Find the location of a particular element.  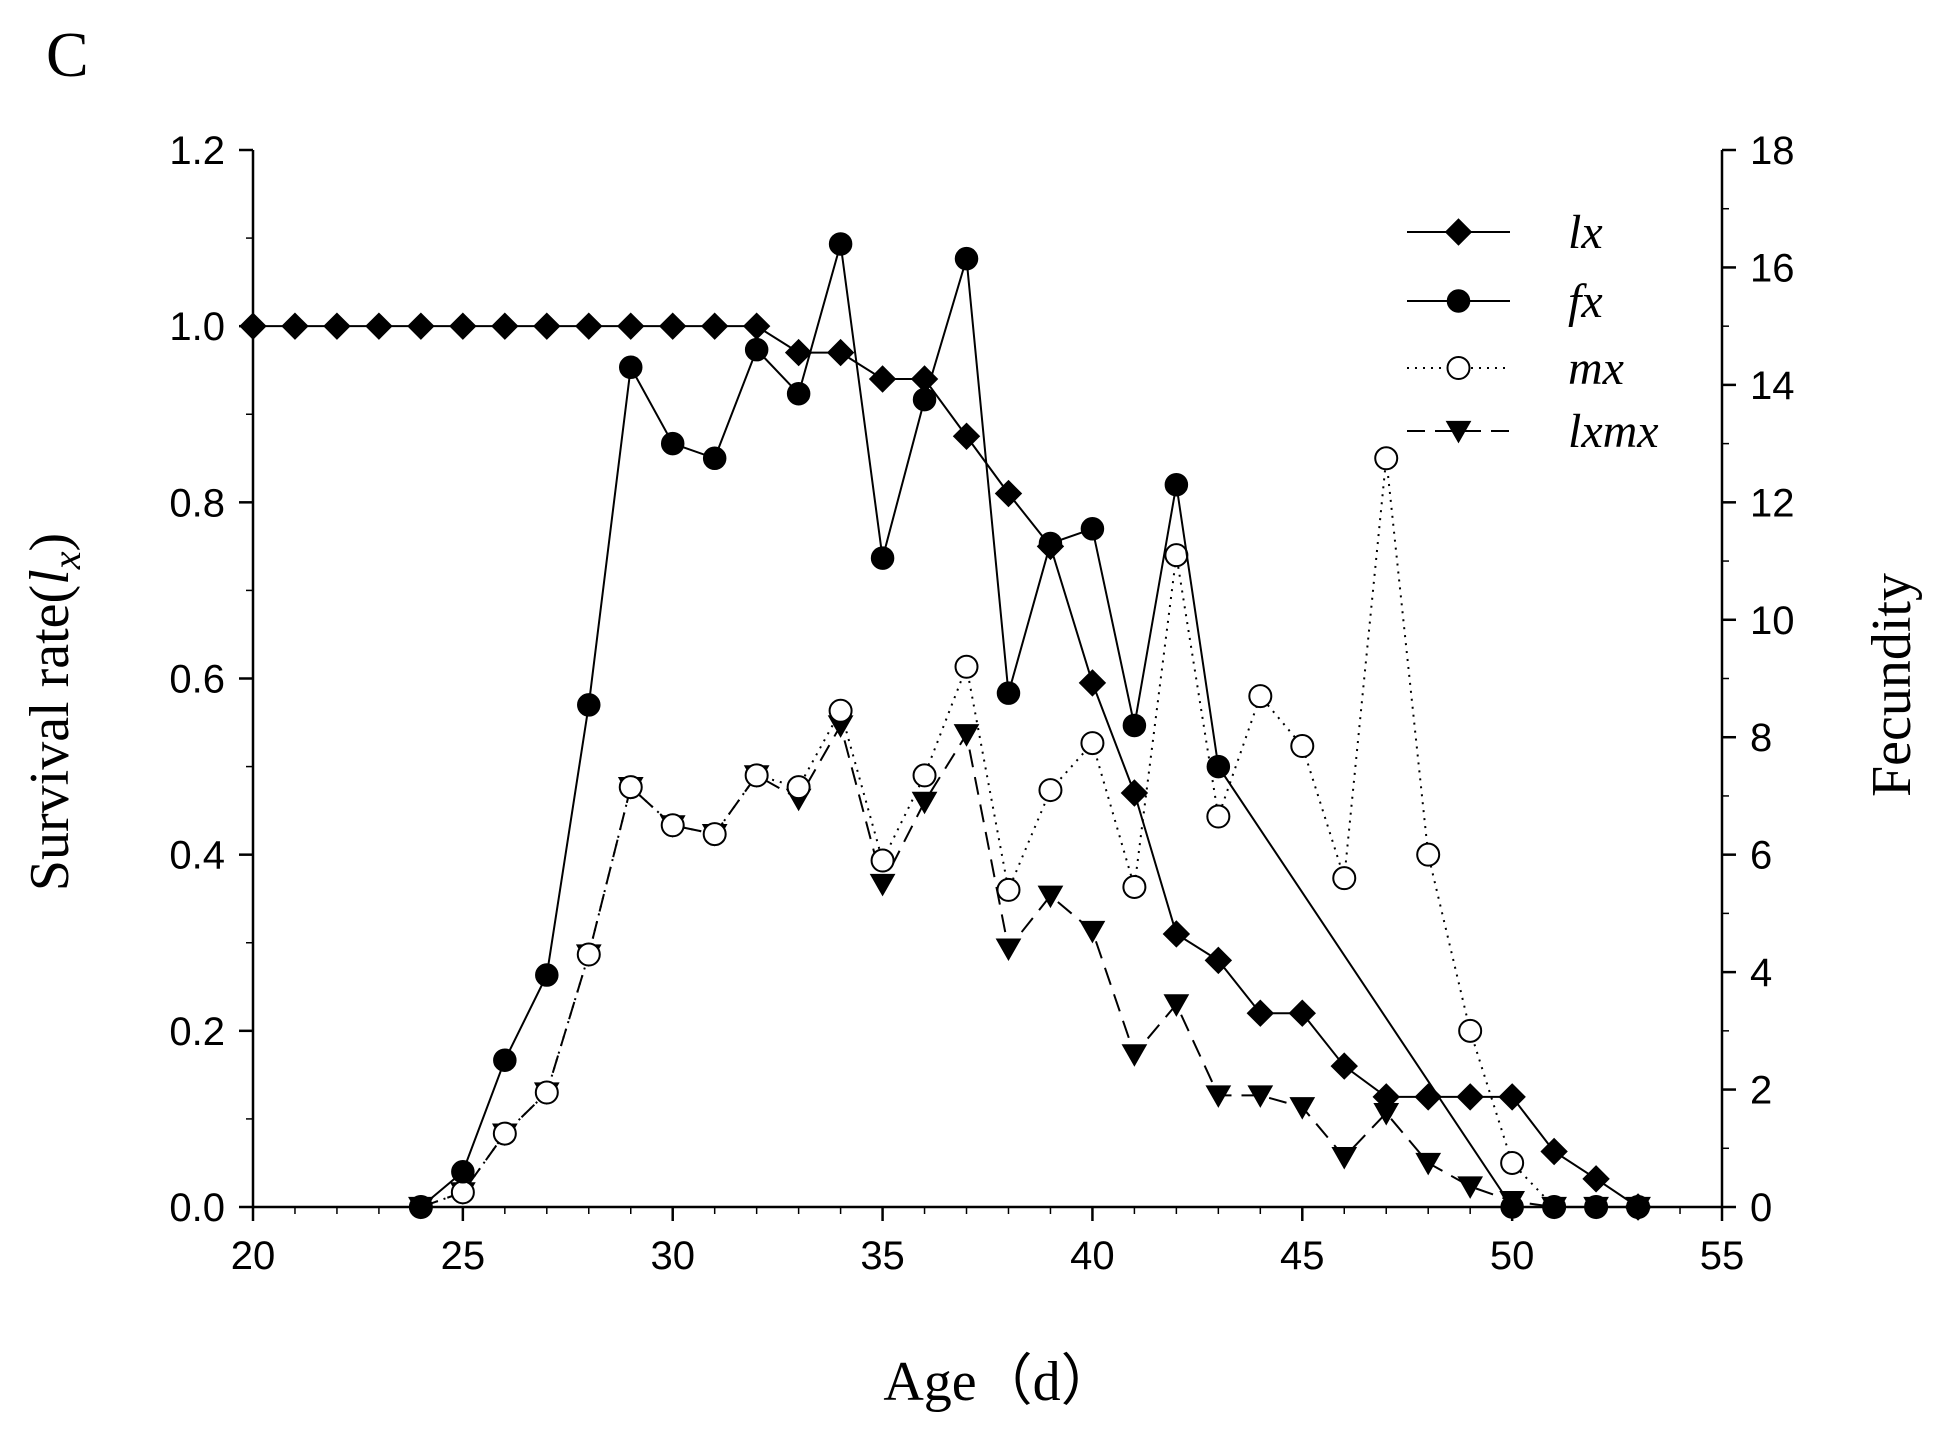

legend-item-fx: fx is located at coordinates (1505, 301).